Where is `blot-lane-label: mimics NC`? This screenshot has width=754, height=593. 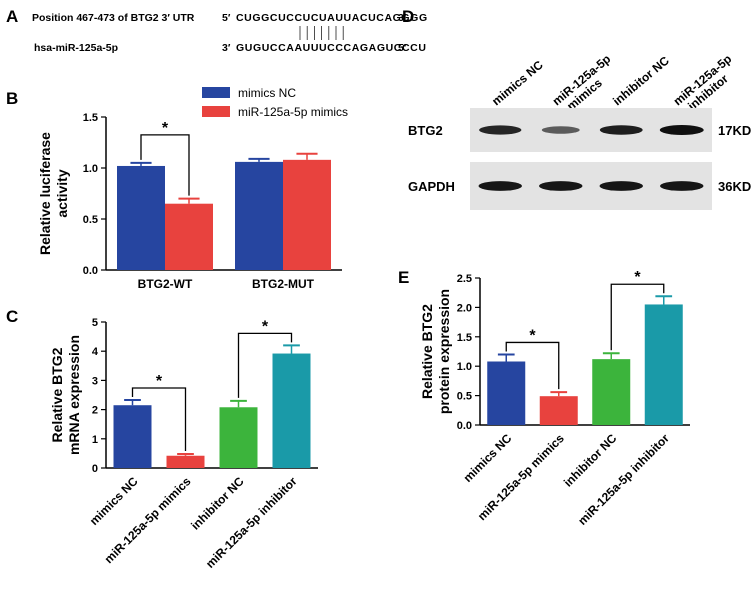 blot-lane-label: mimics NC is located at coordinates (517, 82).